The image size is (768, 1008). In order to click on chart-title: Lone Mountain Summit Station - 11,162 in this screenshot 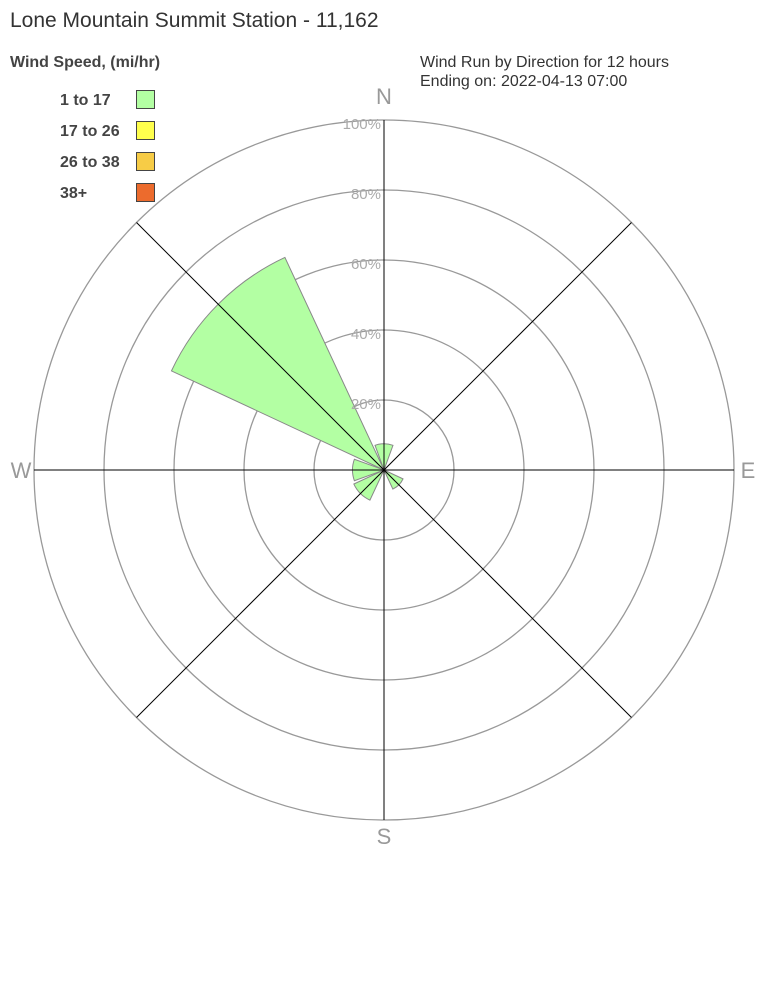, I will do `click(194, 20)`.